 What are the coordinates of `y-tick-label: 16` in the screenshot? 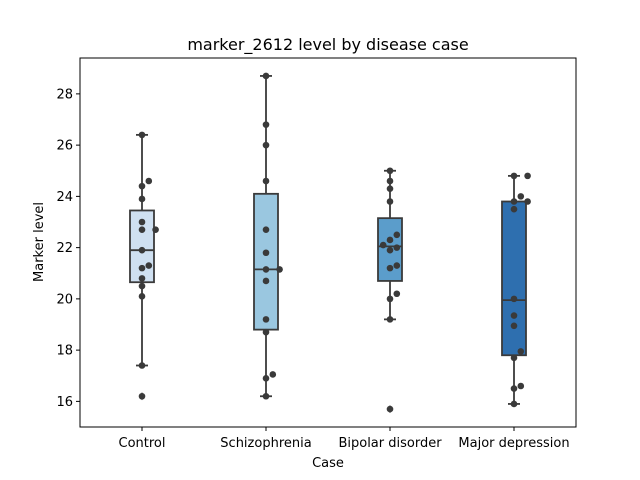 It's located at (64, 402).